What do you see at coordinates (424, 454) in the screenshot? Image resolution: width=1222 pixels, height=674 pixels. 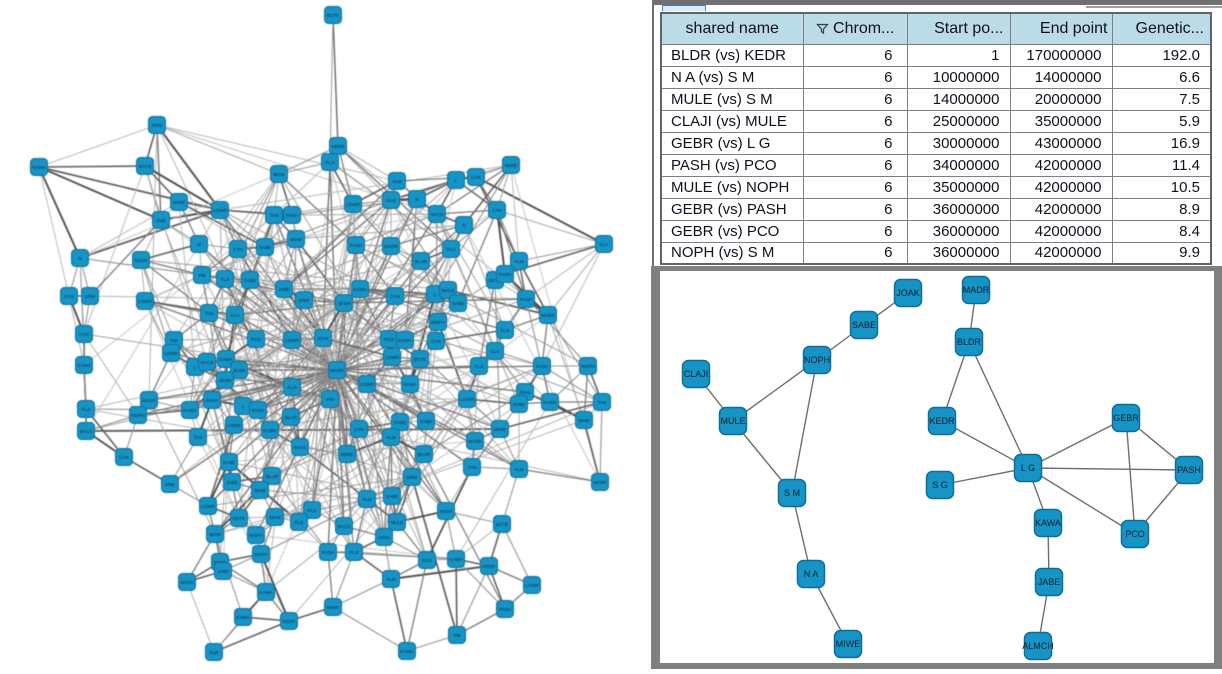 I see `svg-text: BLUR` at bounding box center [424, 454].